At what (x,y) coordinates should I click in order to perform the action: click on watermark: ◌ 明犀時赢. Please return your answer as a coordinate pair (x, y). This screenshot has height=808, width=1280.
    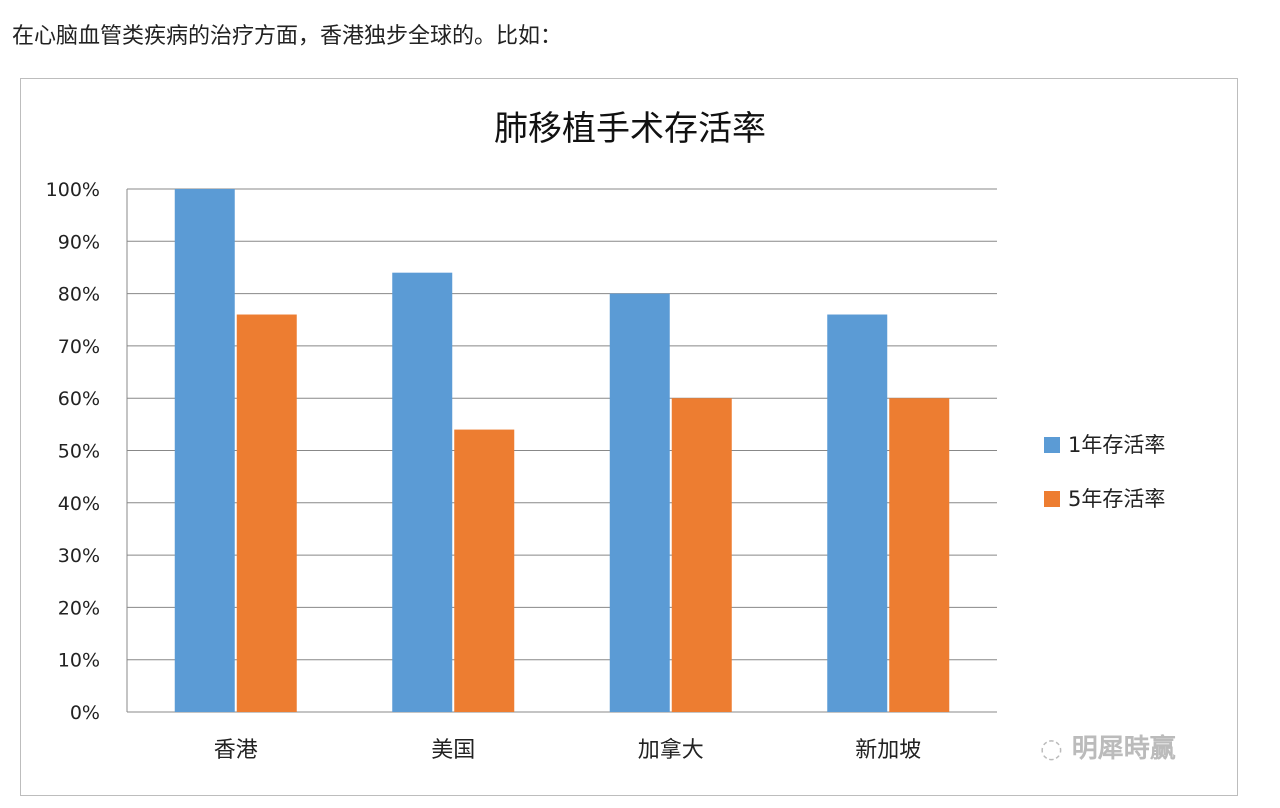
    Looking at the image, I should click on (1108, 746).